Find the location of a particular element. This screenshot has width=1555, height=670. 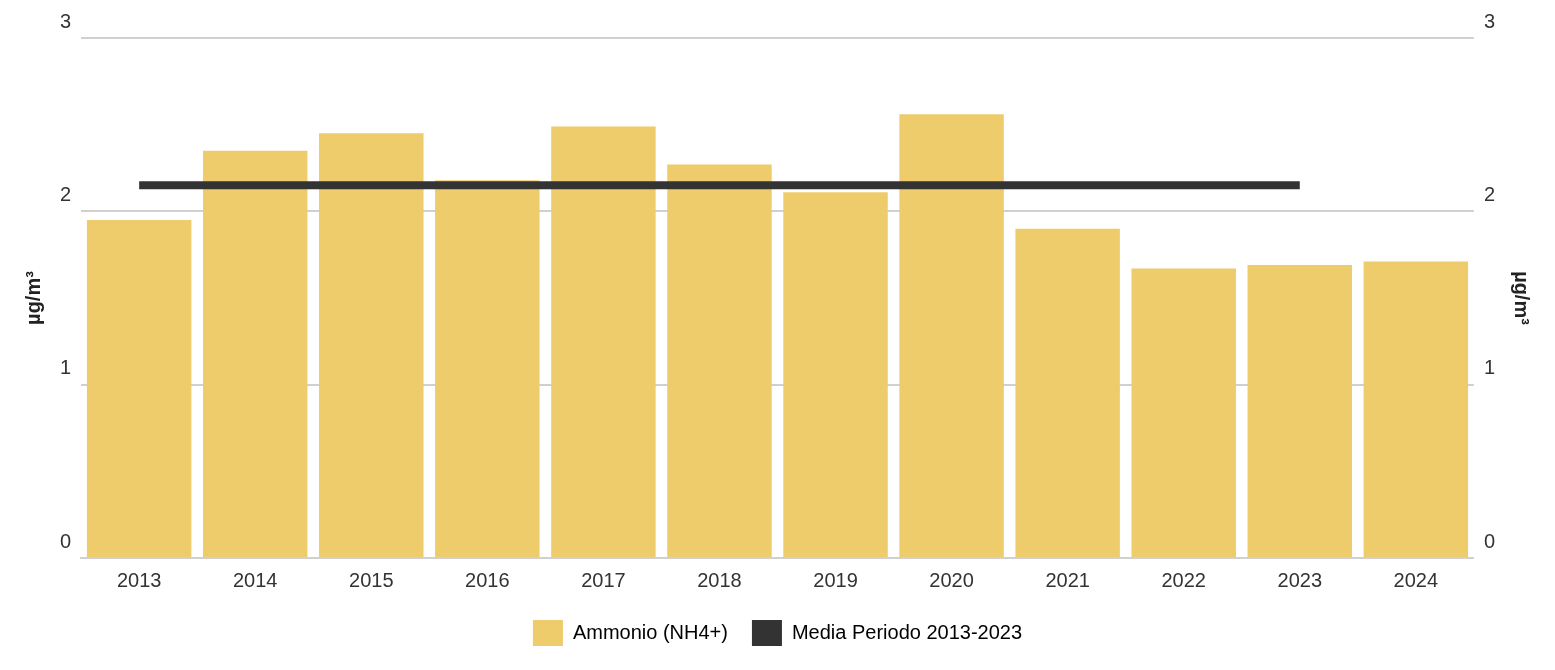

x-tick-label: 2022 is located at coordinates (1183, 579).